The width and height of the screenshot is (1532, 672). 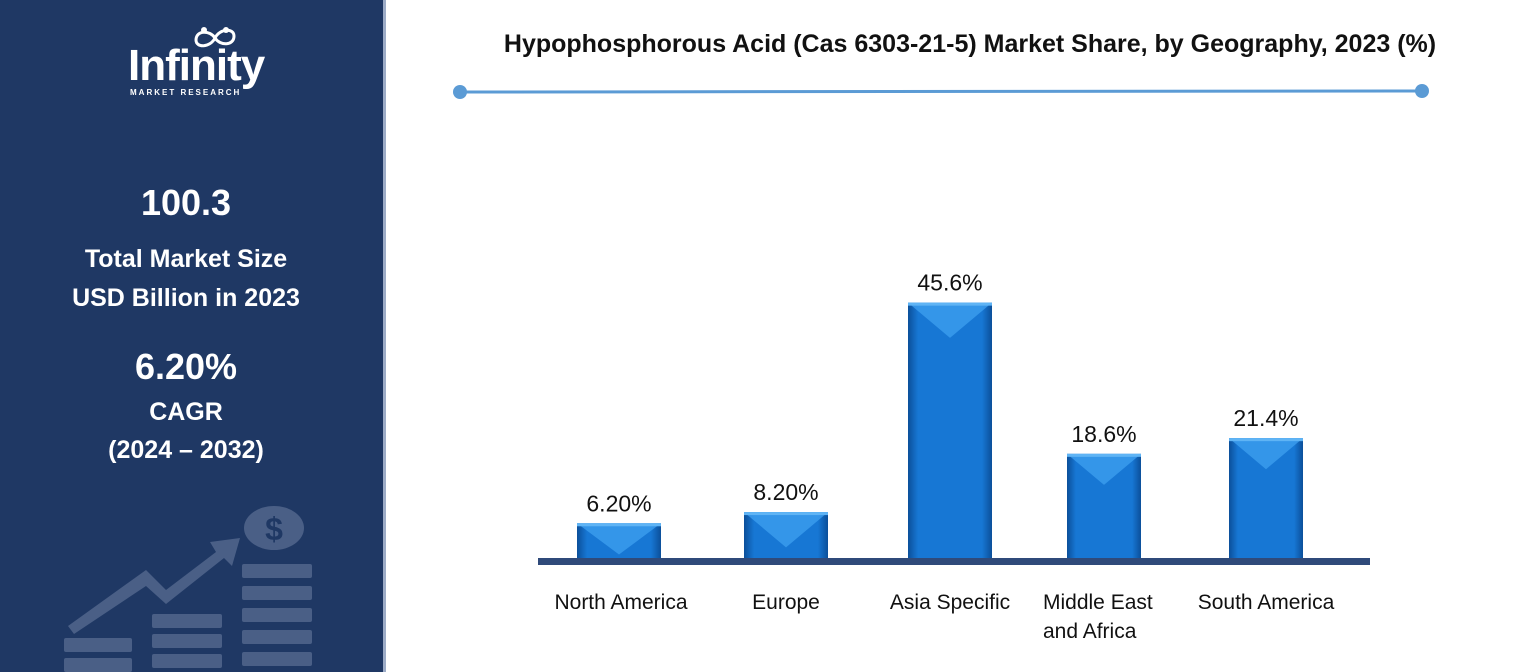 I want to click on logo-subtext: MARKET RESEARCH, so click(x=186, y=92).